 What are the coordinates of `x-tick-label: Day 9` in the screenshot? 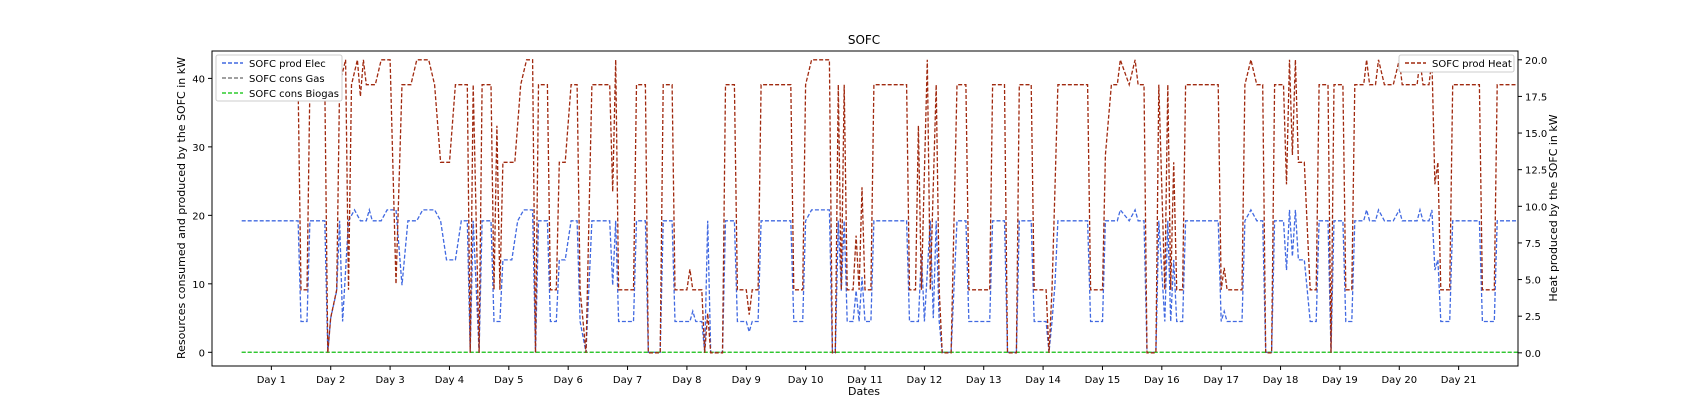 It's located at (746, 380).